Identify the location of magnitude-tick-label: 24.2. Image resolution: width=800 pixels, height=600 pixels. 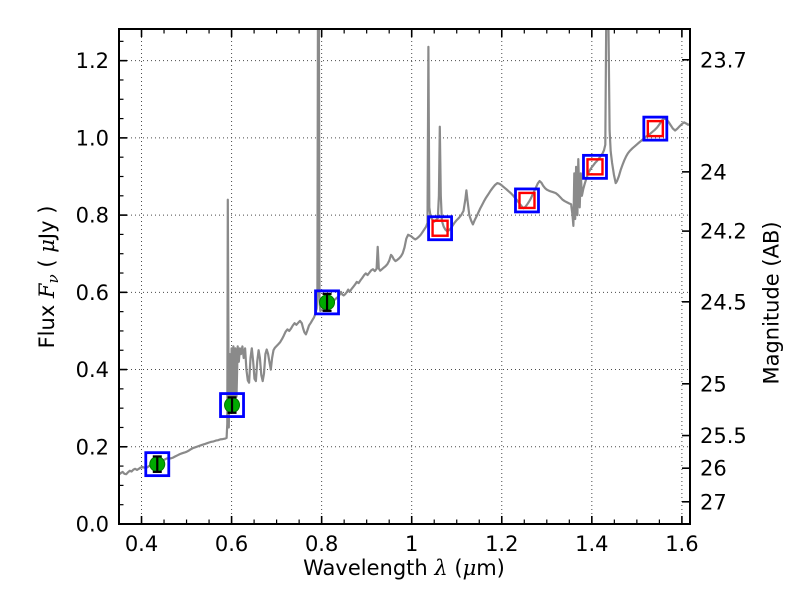
(723, 232).